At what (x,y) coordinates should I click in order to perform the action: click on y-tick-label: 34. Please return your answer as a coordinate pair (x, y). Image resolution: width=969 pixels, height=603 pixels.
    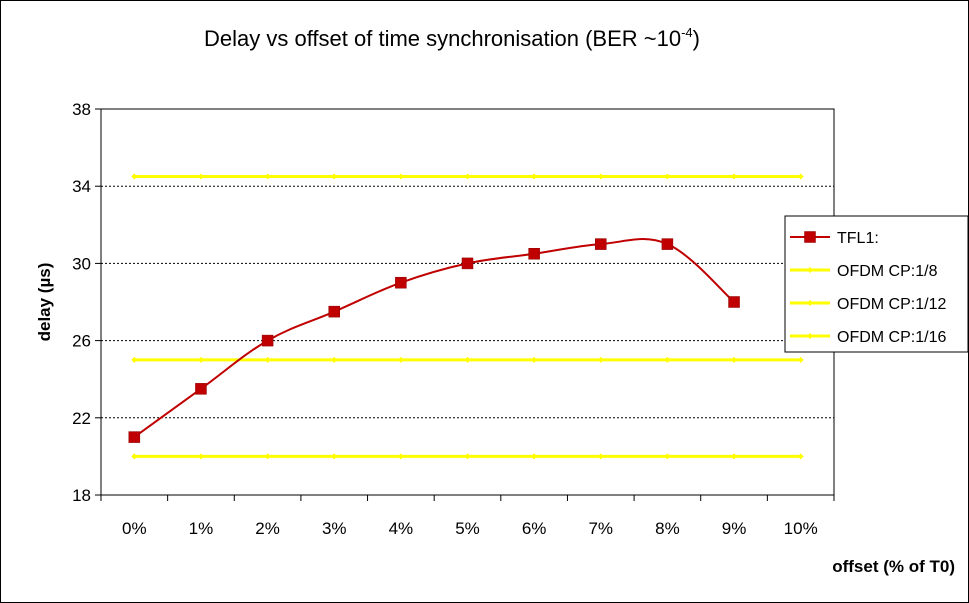
    Looking at the image, I should click on (81, 186).